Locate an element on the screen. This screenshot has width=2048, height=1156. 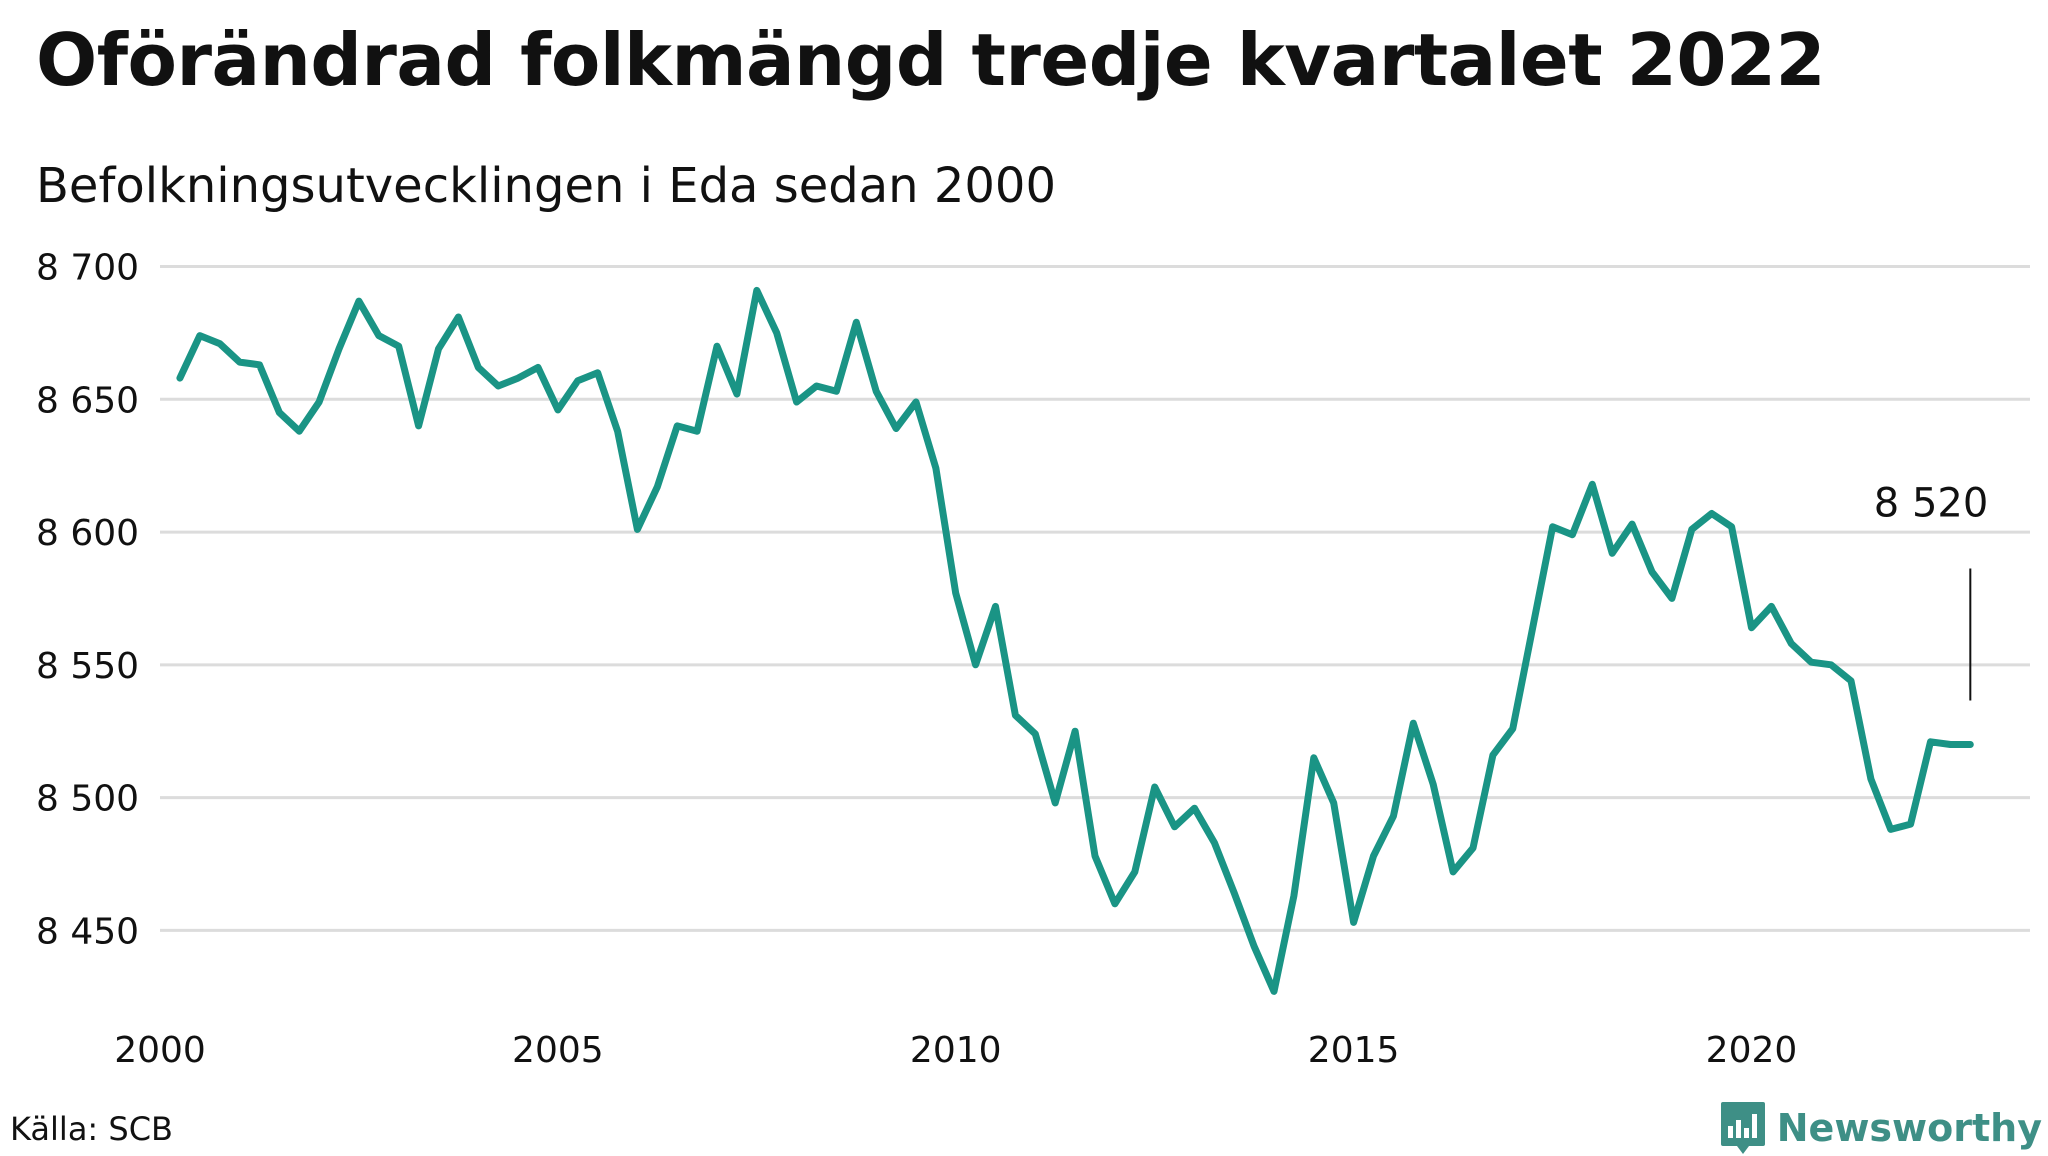
y-tick-label: 8 600 is located at coordinates (87, 533).